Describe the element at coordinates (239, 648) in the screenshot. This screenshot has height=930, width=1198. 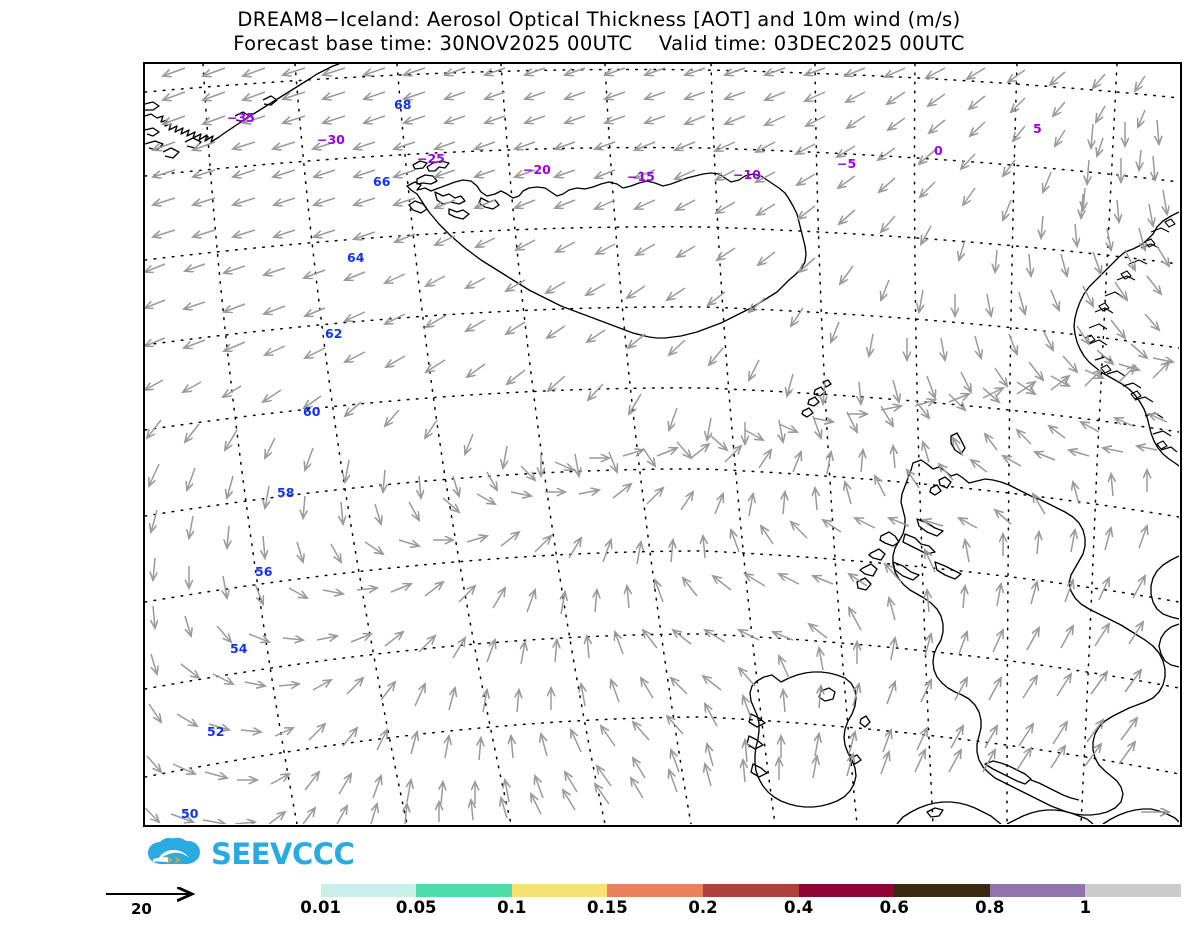
I see `latitude-label-7: 54` at that location.